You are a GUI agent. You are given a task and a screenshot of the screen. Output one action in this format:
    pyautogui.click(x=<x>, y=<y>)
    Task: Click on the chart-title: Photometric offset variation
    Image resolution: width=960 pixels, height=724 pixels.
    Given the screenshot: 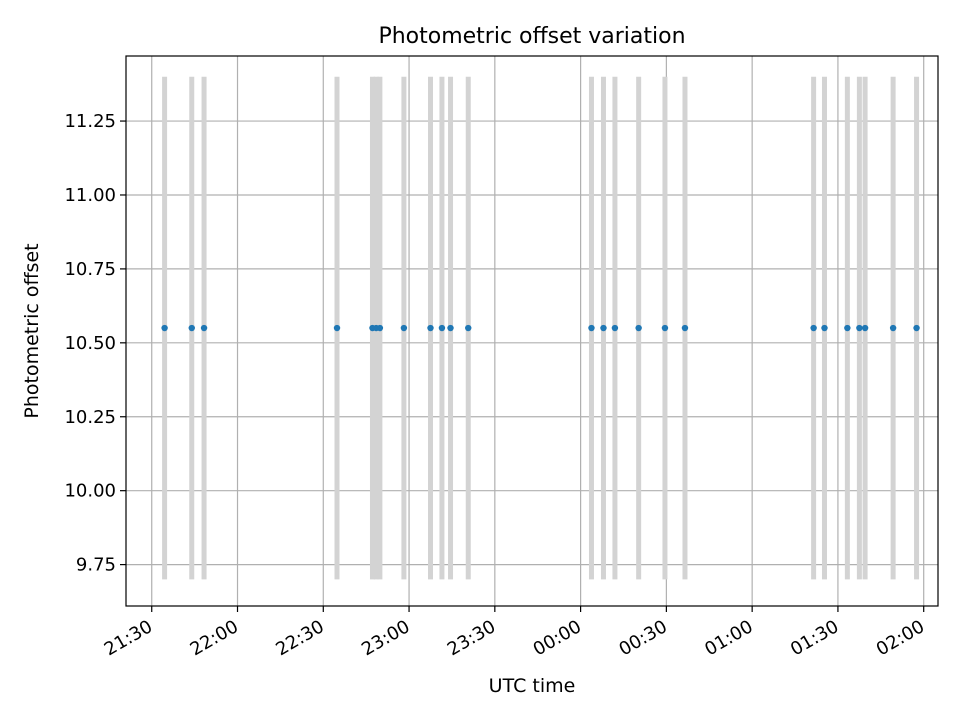 What is the action you would take?
    pyautogui.click(x=531, y=36)
    